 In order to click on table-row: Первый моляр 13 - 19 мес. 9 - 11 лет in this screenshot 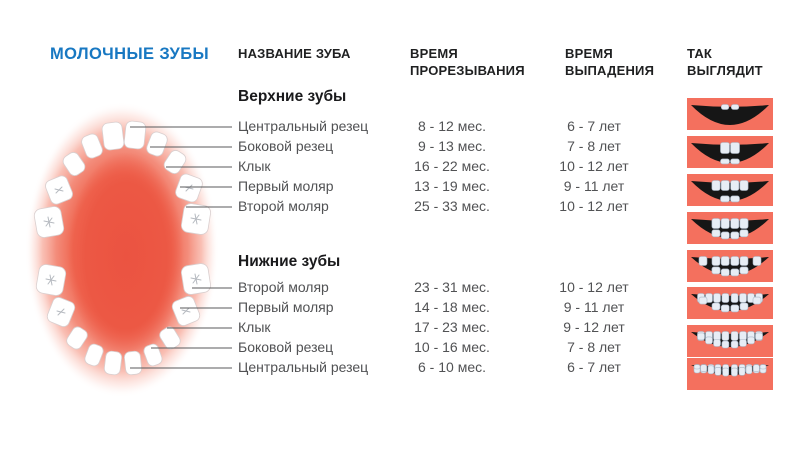, I will do `click(400, 188)`.